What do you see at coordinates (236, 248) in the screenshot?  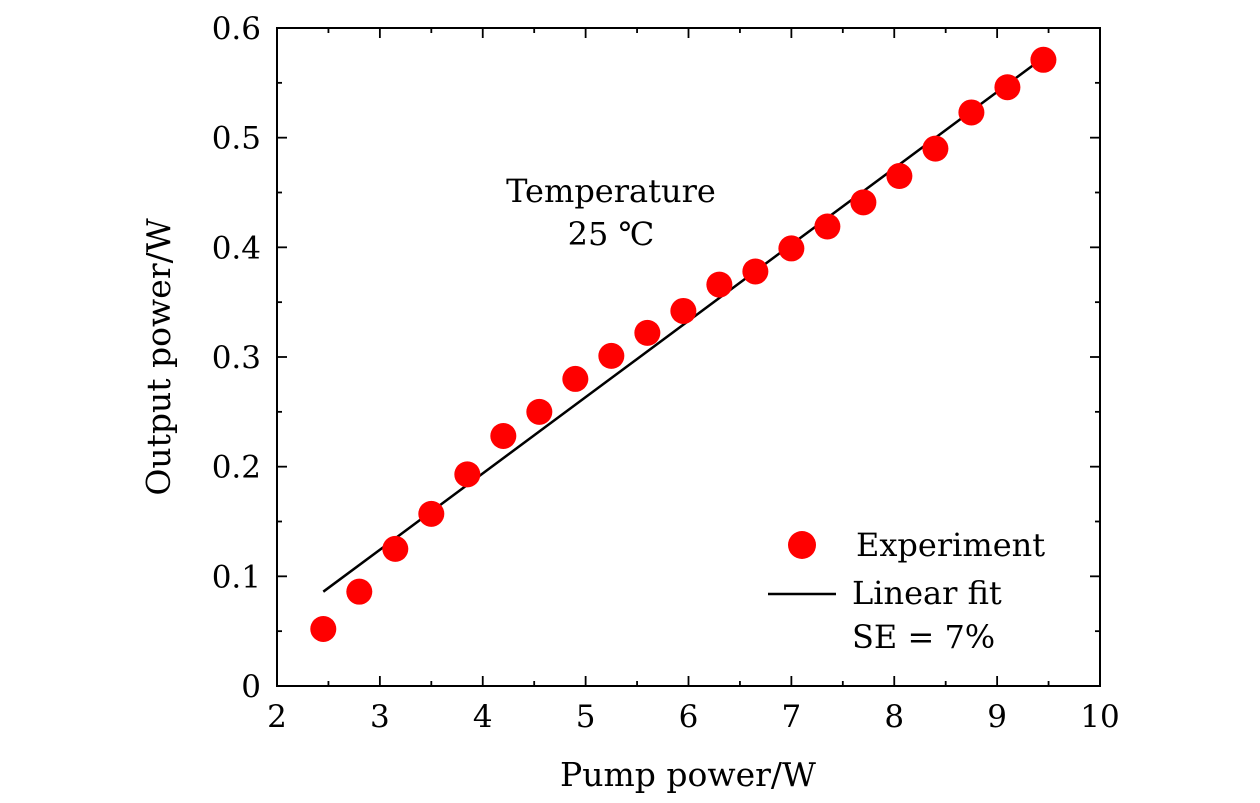 I see `y-tick-label: 0.4` at bounding box center [236, 248].